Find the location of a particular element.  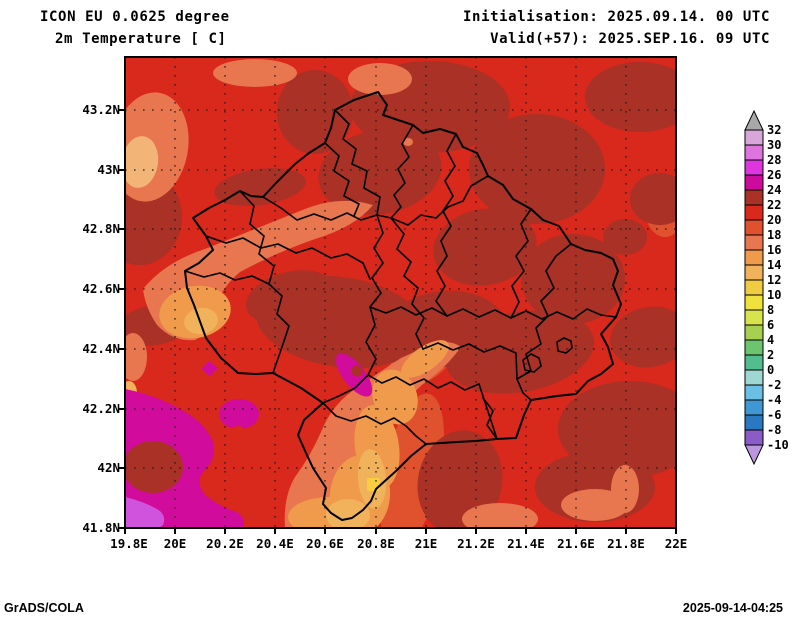

colorbar-label: 0 is located at coordinates (770, 370).